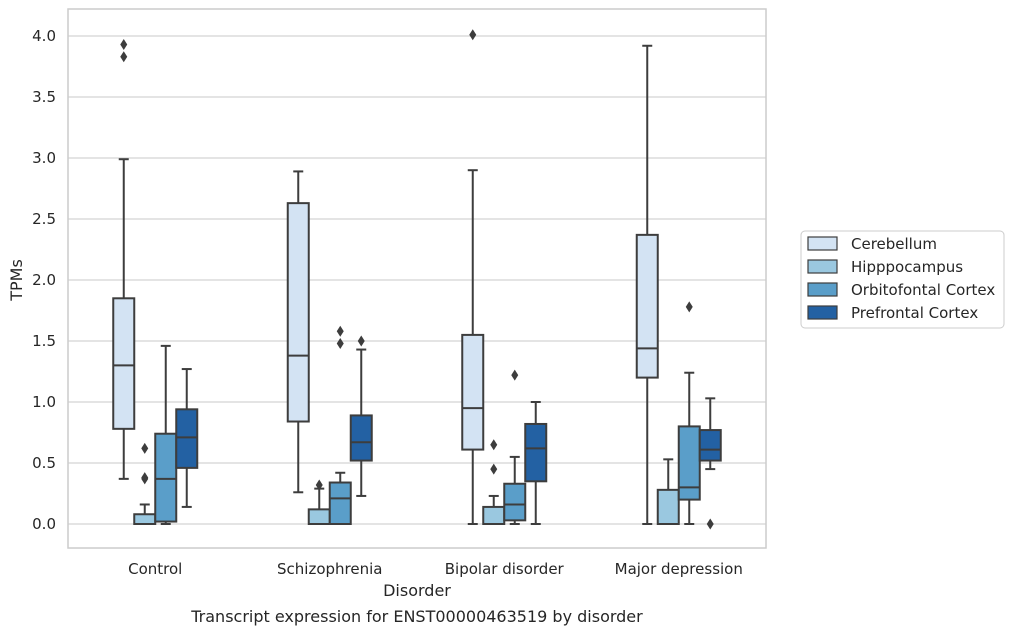 This screenshot has width=1014, height=634. Describe the element at coordinates (44, 97) in the screenshot. I see `y-tick-label: 3.5` at that location.